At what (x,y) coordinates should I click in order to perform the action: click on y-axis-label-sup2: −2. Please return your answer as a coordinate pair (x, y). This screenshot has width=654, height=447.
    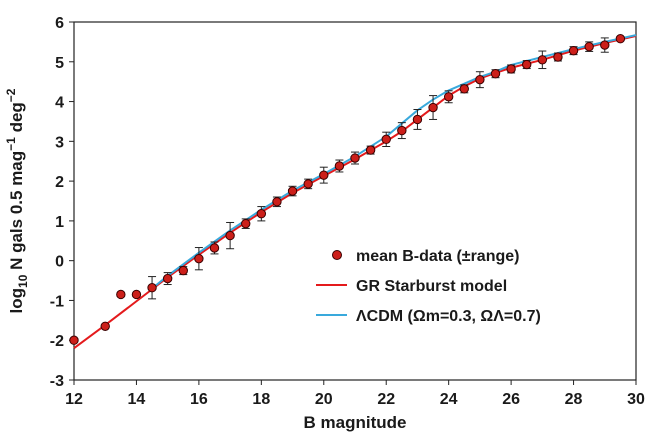
    Looking at the image, I should click on (11, 95).